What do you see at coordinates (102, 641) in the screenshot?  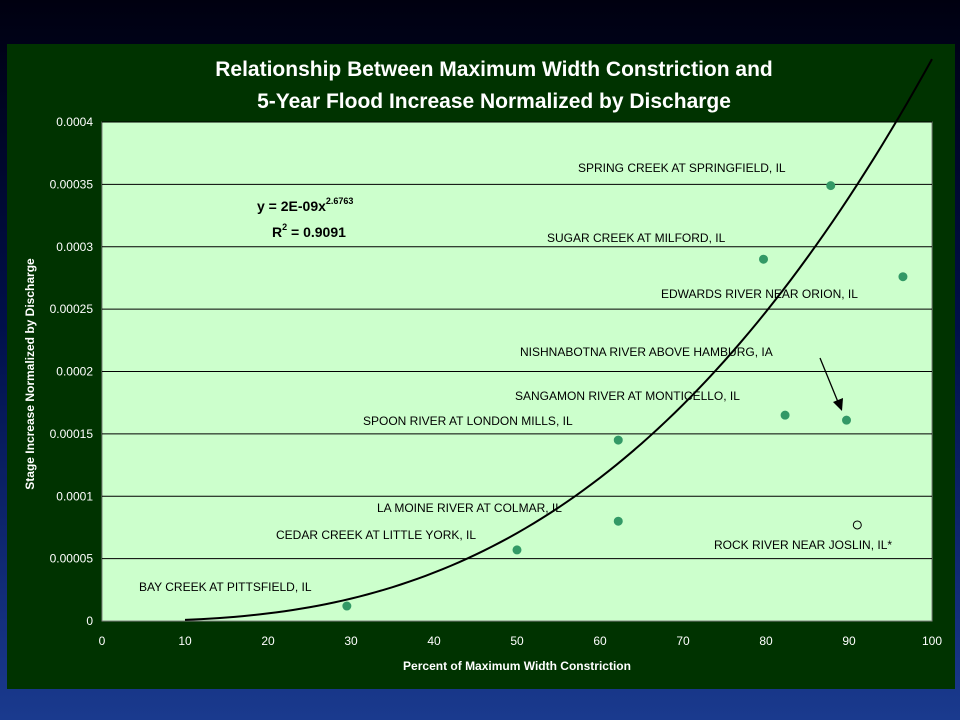 I see `x-tick-label: 0` at bounding box center [102, 641].